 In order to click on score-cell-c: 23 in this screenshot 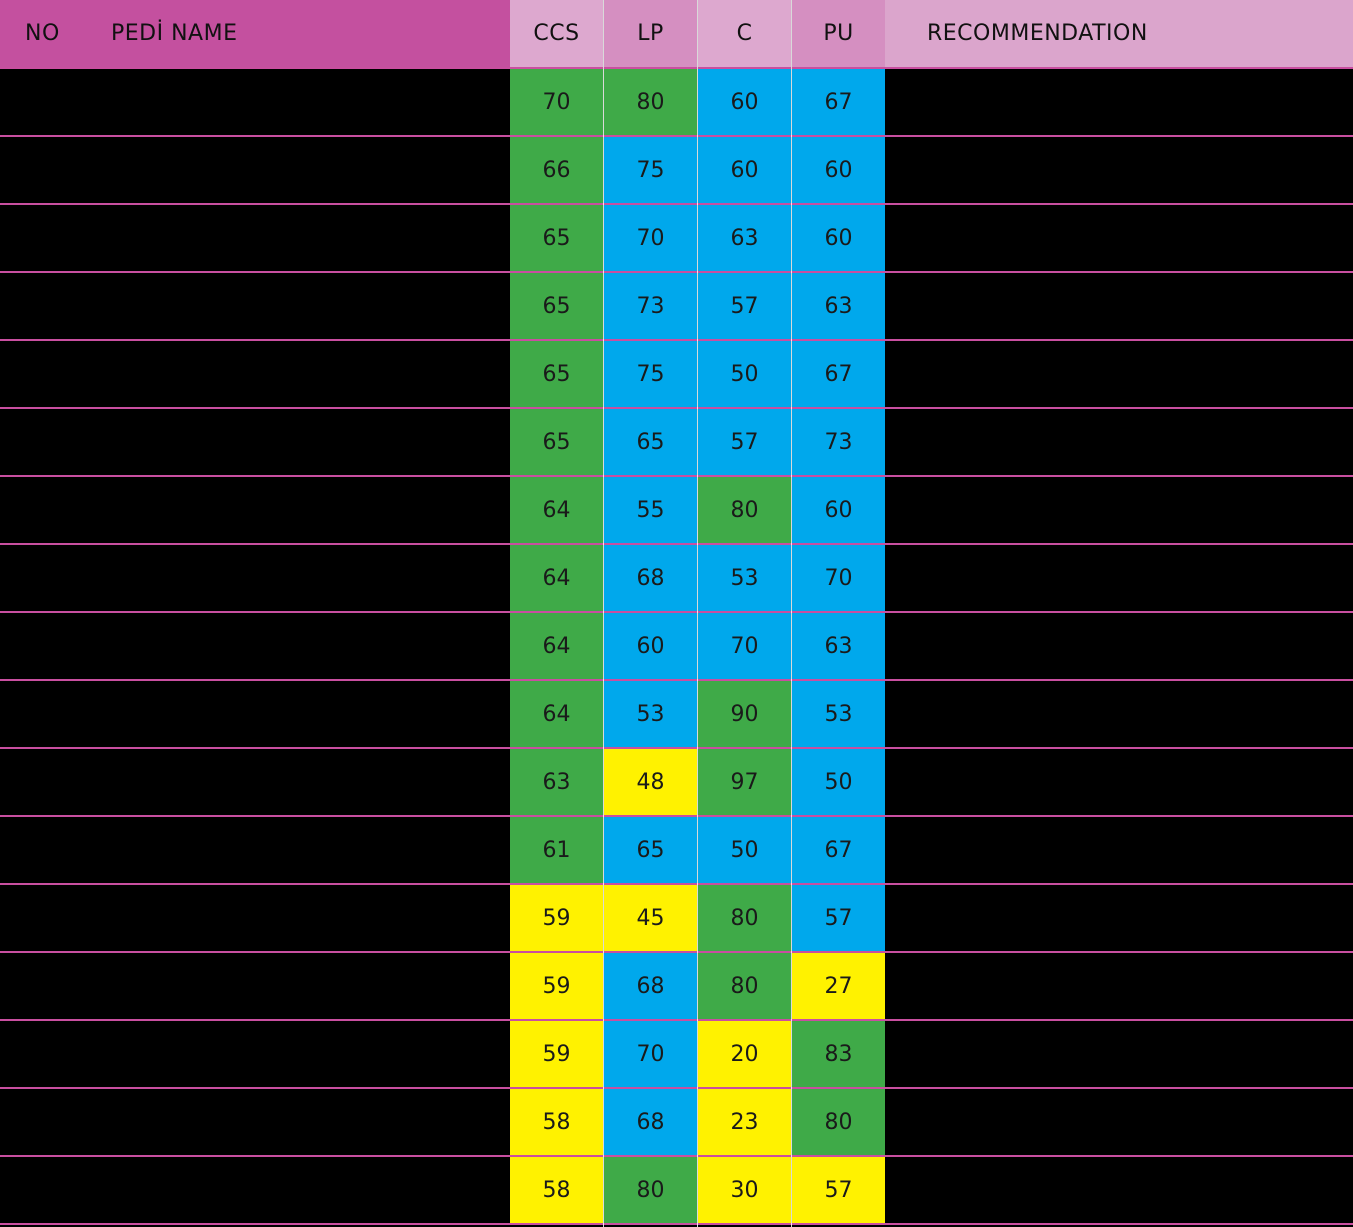, I will do `click(744, 1122)`.